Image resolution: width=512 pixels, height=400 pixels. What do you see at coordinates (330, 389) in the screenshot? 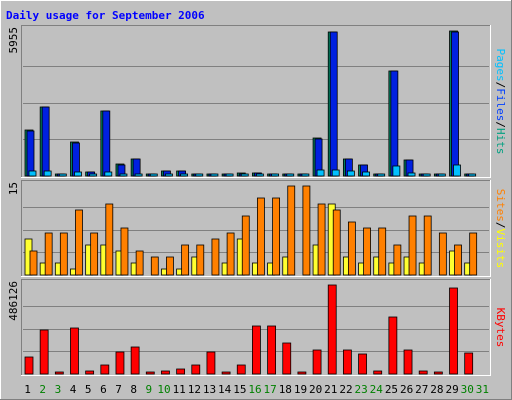
I see `day-label-21: 21` at bounding box center [330, 389].